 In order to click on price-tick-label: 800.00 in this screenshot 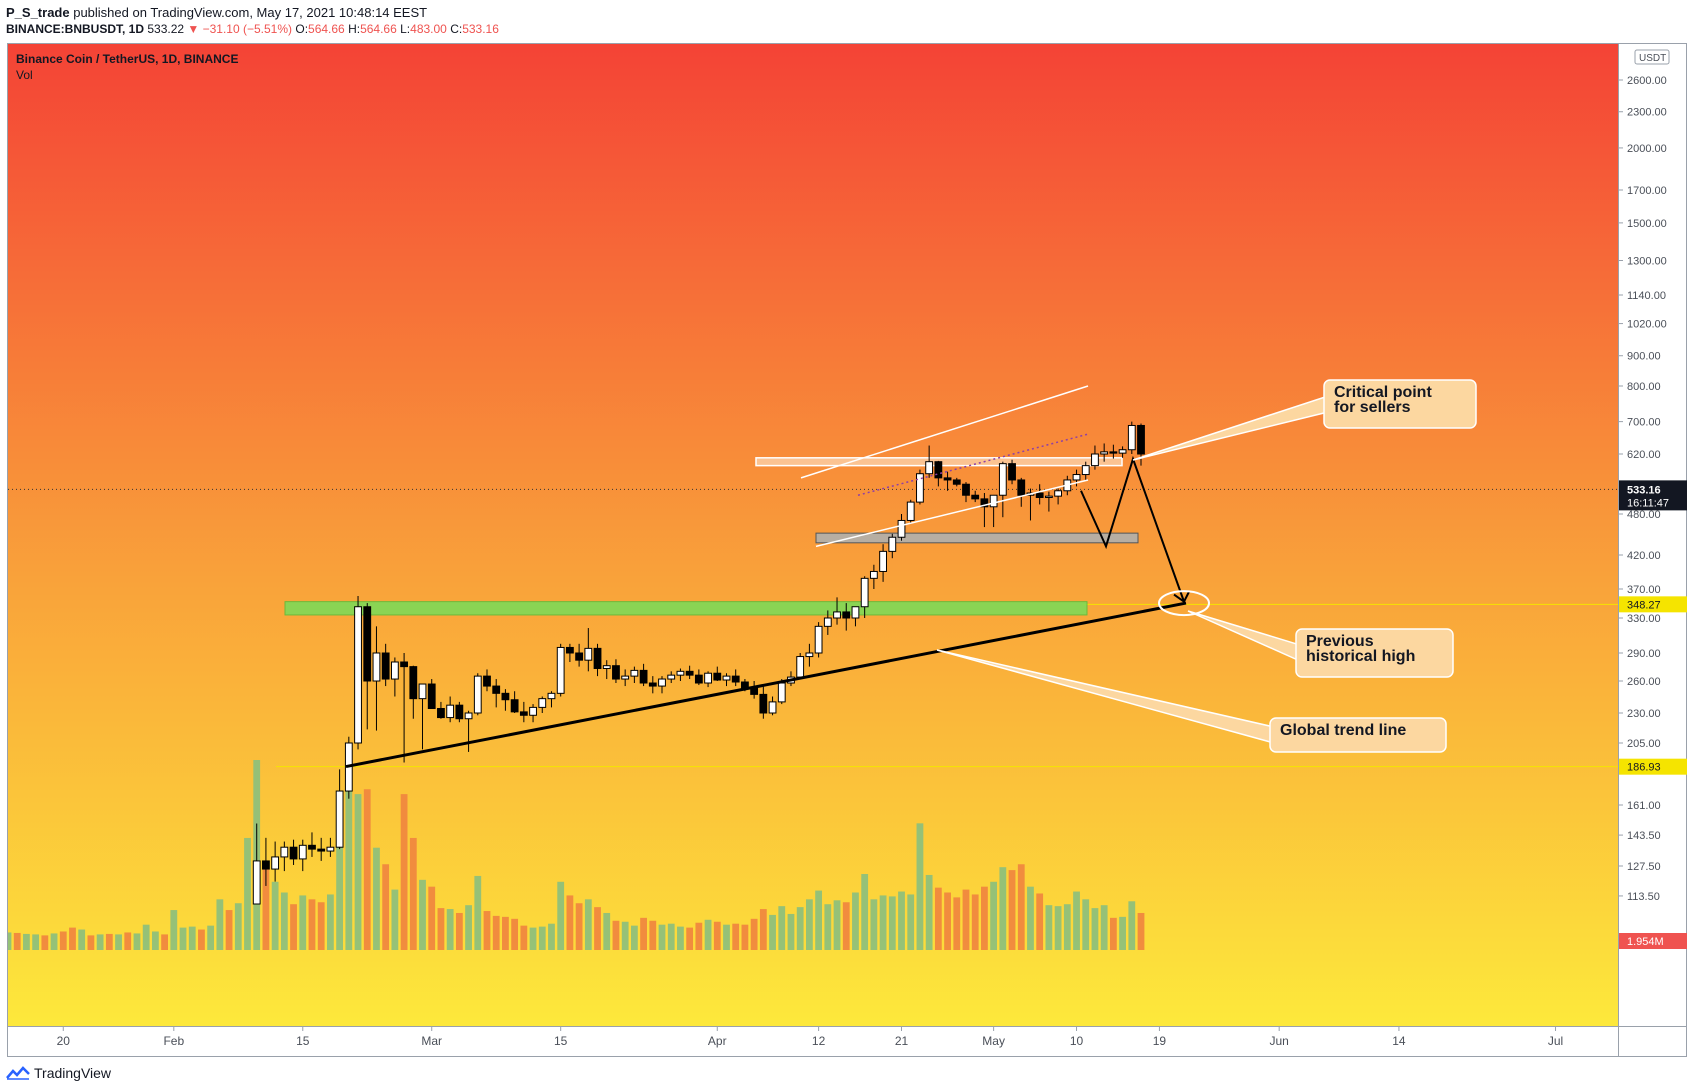, I will do `click(1644, 387)`.